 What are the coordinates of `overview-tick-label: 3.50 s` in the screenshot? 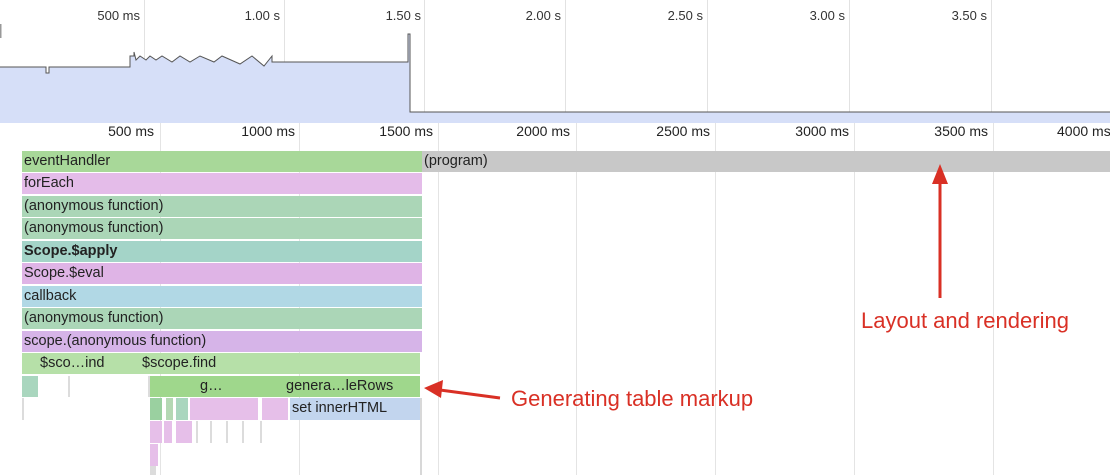 It's located at (969, 15).